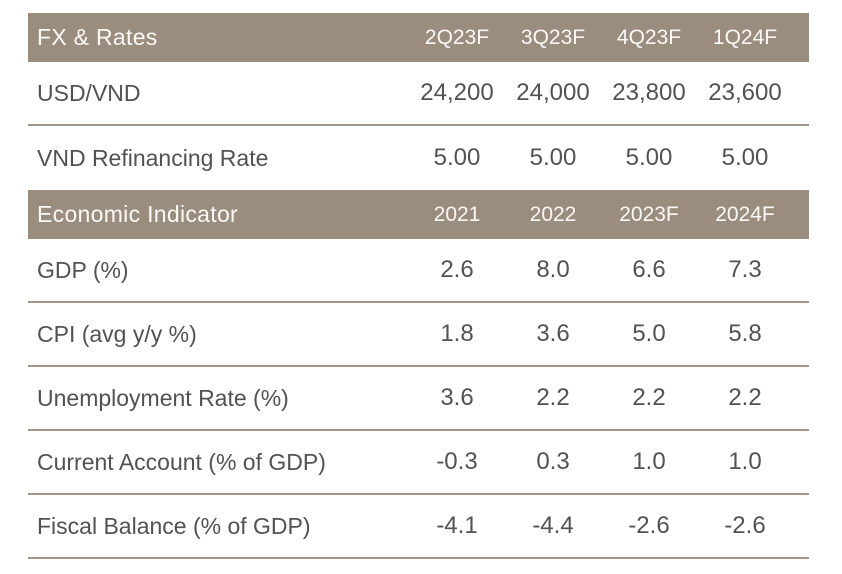 Image resolution: width=842 pixels, height=574 pixels. Describe the element at coordinates (649, 214) in the screenshot. I see `column-header-2023f: 2023F` at that location.